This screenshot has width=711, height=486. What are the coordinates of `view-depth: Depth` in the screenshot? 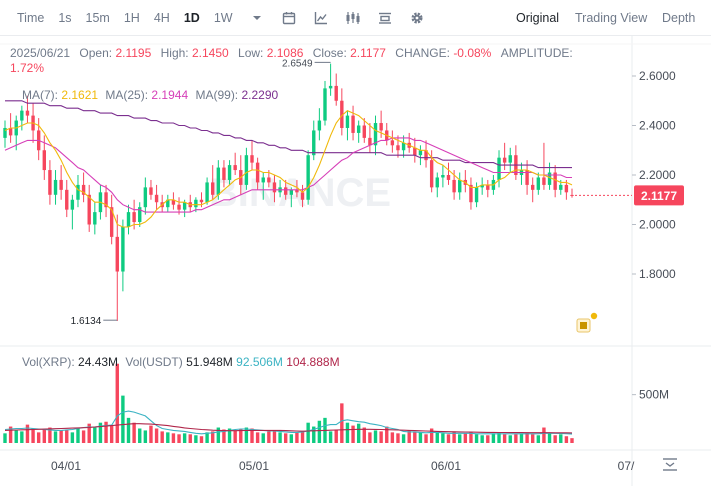 It's located at (679, 18).